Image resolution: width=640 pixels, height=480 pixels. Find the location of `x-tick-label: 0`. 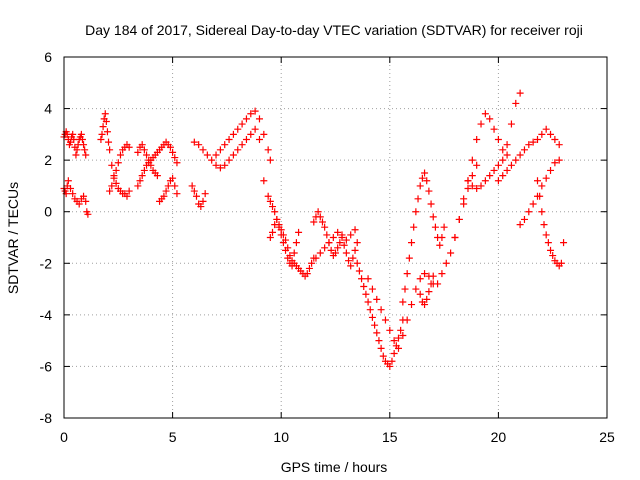

x-tick-label: 0 is located at coordinates (64, 437).